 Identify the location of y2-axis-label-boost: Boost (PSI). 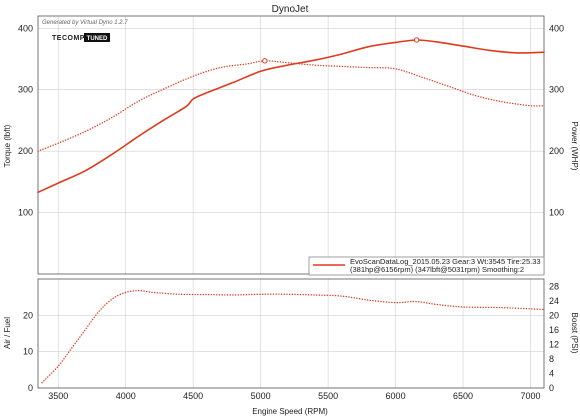
(574, 333).